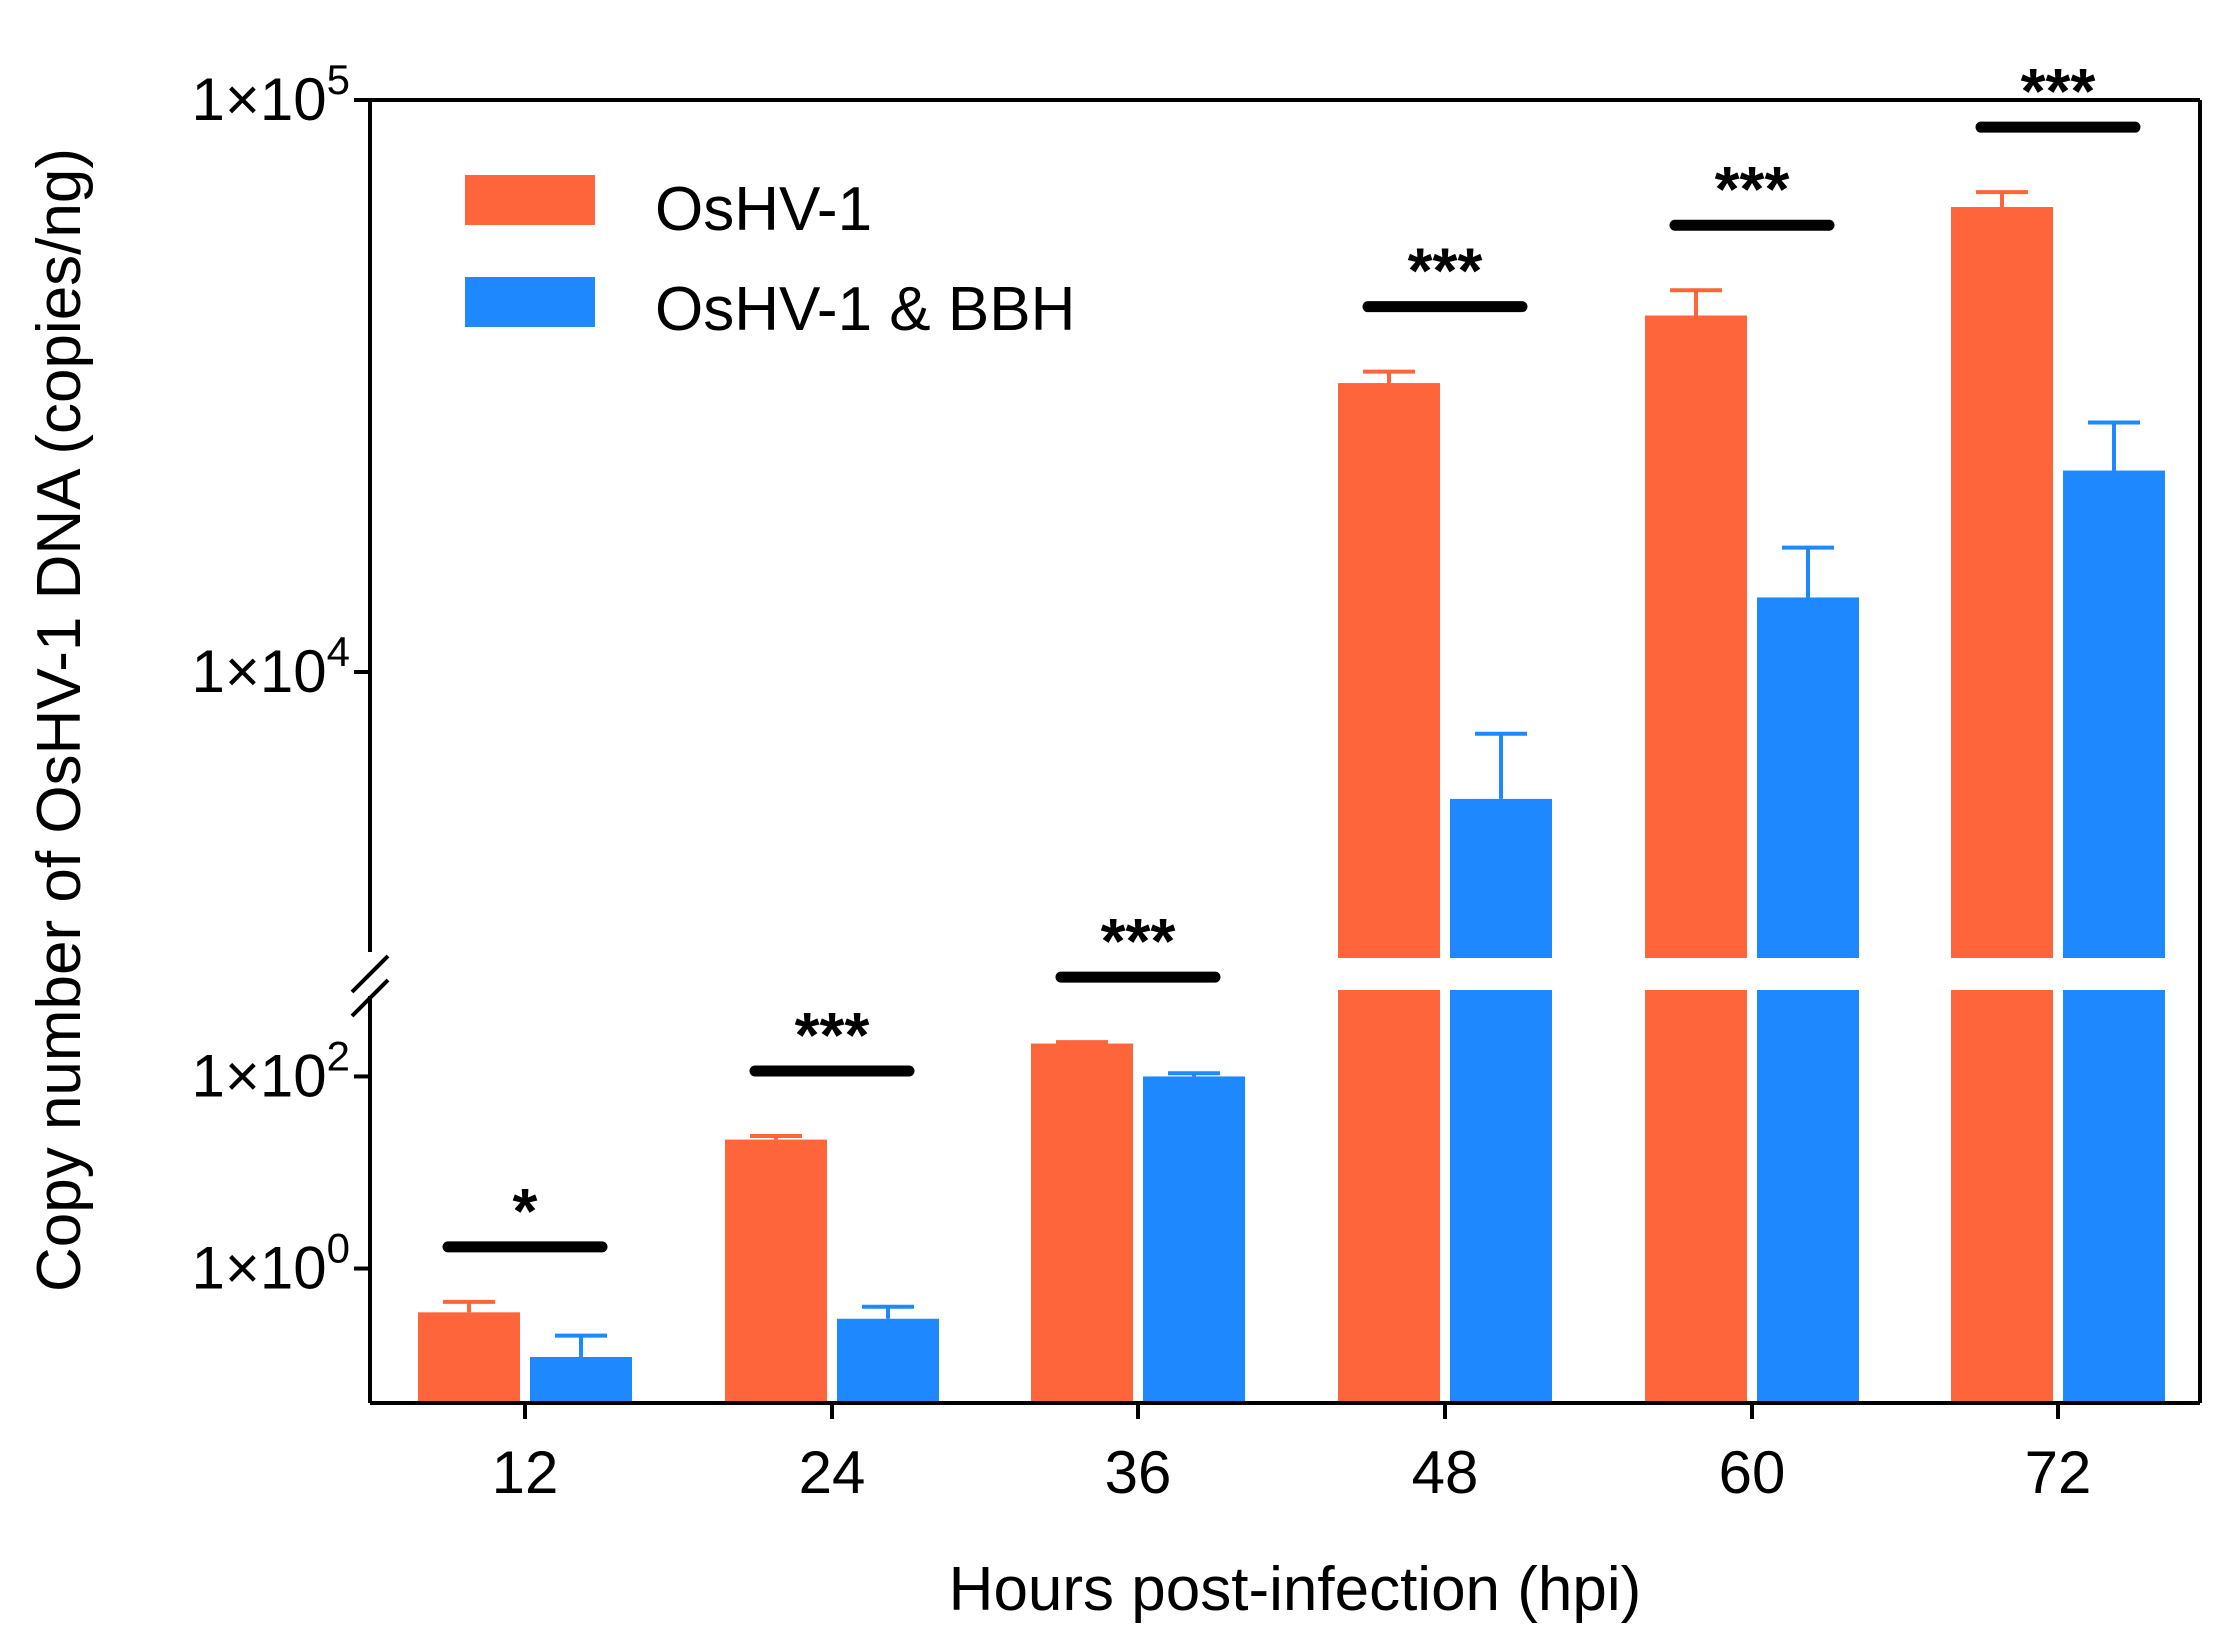 The width and height of the screenshot is (2234, 1637). I want to click on bar-oshv-1-36h, so click(1082, 1223).